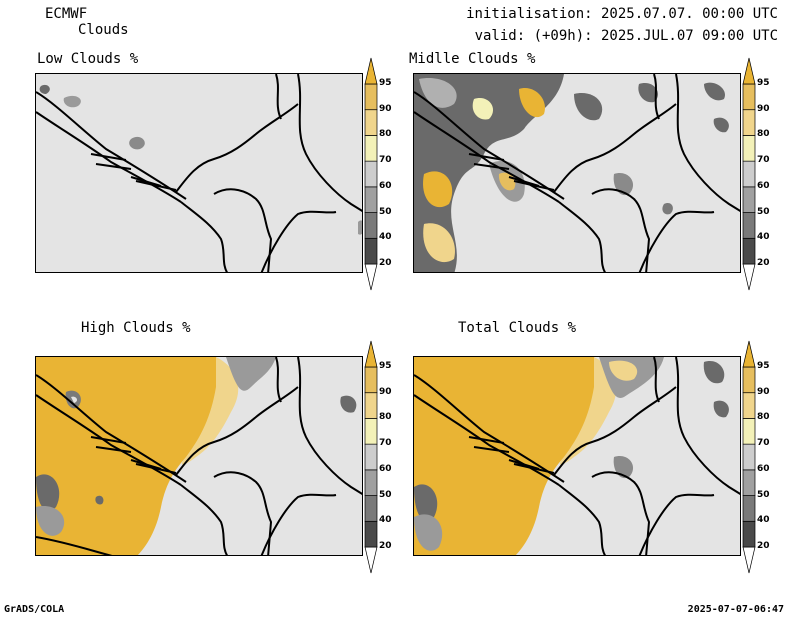 Image resolution: width=800 pixels, height=618 pixels. I want to click on colorbar-low: 20 40 50 60 70 80 90 95, so click(388, 174).